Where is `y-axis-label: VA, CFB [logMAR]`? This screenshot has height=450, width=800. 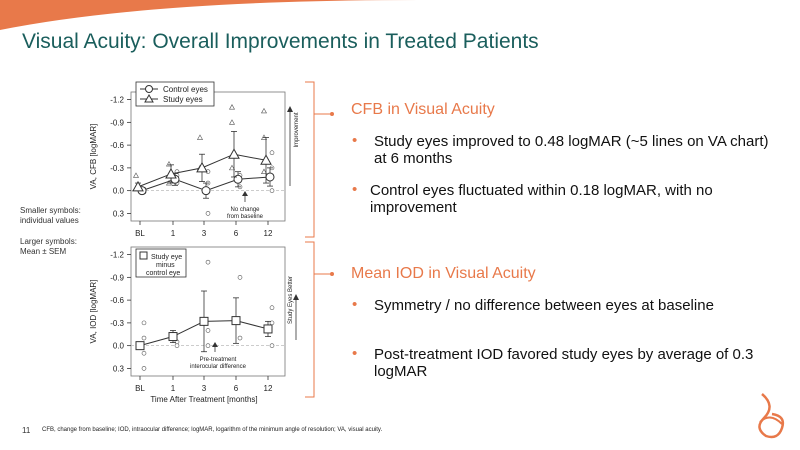 y-axis-label: VA, CFB [logMAR] is located at coordinates (93, 157).